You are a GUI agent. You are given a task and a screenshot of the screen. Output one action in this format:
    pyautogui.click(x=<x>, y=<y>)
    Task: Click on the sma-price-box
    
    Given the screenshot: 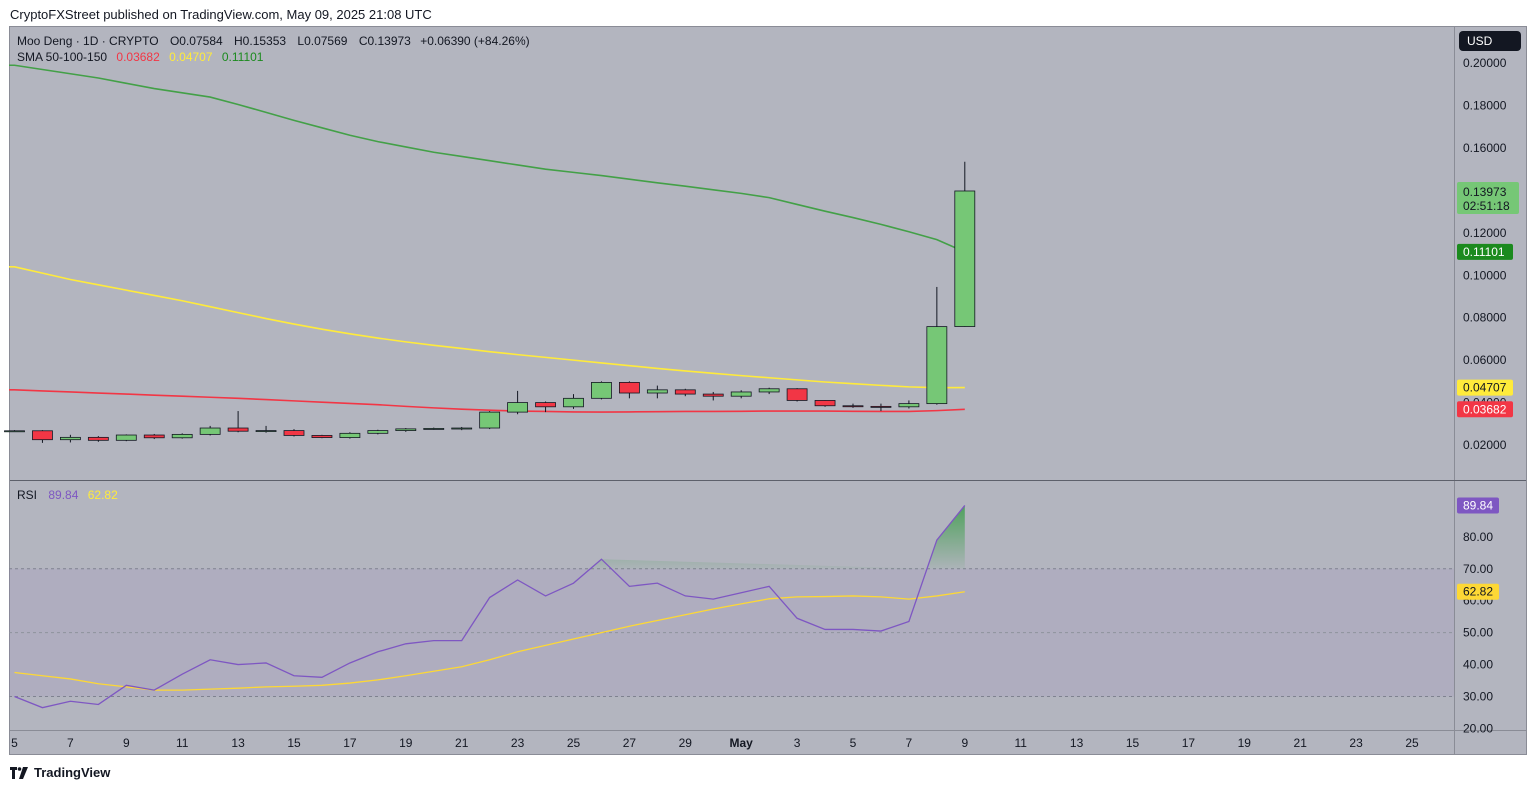 What is the action you would take?
    pyautogui.click(x=1485, y=387)
    